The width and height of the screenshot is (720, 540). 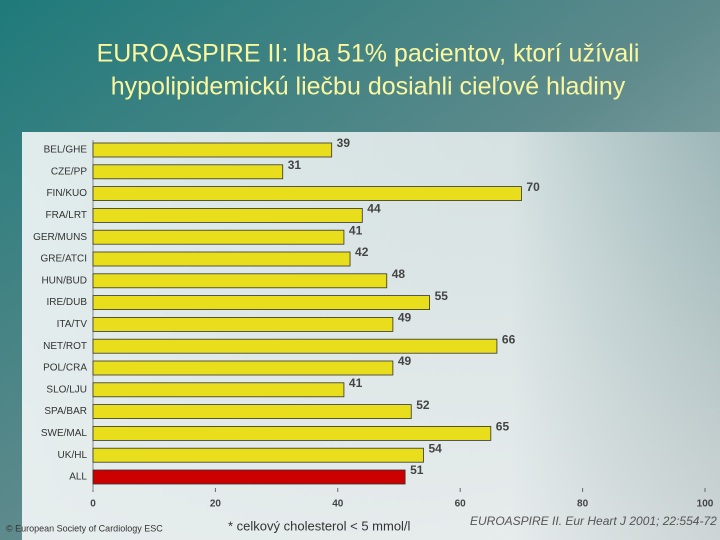 I want to click on footnote: * celkový cholesterol < 5 mmol/l, so click(x=319, y=525).